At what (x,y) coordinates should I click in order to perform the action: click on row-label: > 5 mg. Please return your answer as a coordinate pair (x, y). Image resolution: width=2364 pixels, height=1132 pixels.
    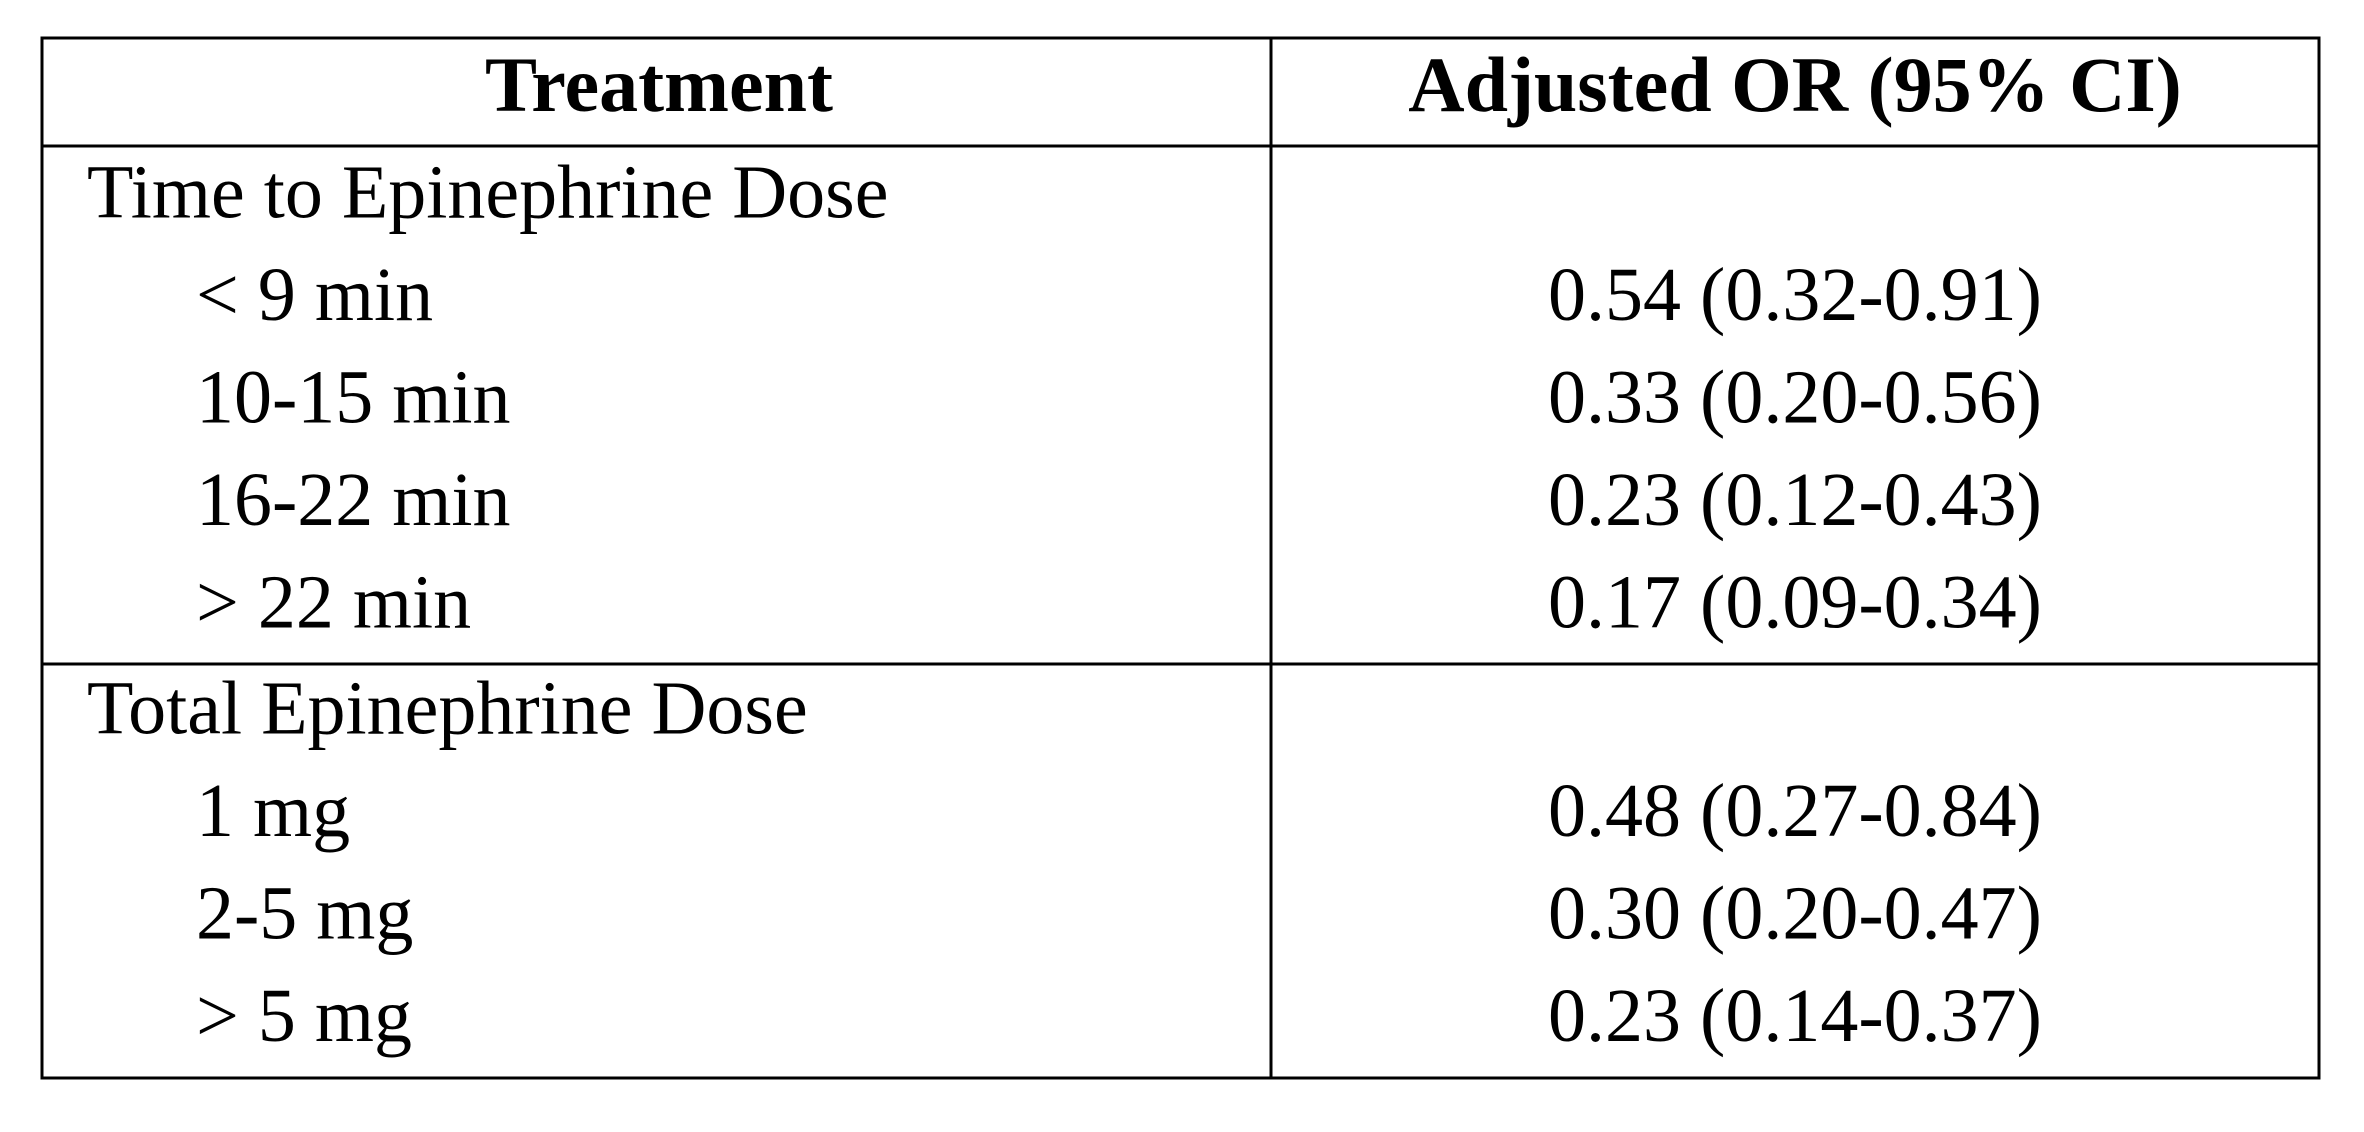
    Looking at the image, I should click on (304, 1016).